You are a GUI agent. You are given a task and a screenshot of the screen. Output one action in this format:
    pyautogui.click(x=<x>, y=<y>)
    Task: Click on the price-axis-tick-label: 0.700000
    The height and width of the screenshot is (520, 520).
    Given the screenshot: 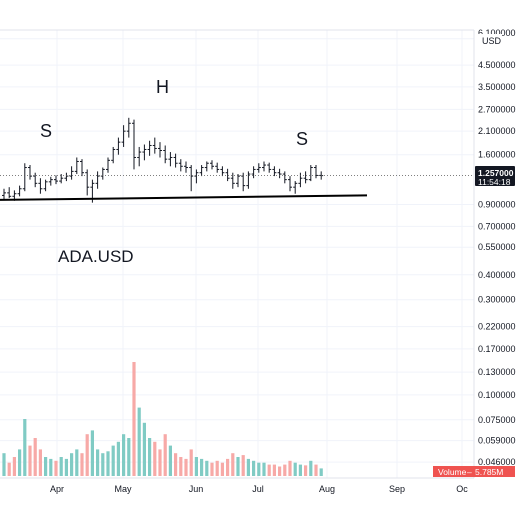 What is the action you would take?
    pyautogui.click(x=497, y=226)
    